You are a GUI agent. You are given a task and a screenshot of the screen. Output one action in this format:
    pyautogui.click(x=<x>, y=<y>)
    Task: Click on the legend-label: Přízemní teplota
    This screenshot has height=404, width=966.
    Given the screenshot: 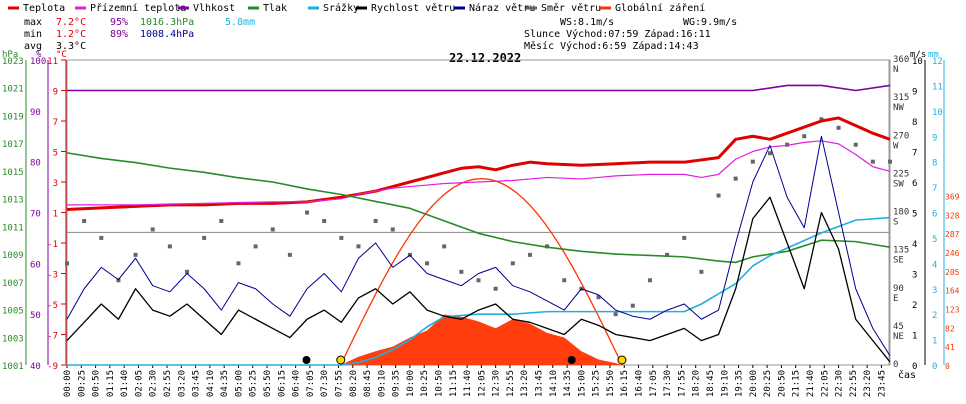 What is the action you would take?
    pyautogui.click(x=138, y=8)
    